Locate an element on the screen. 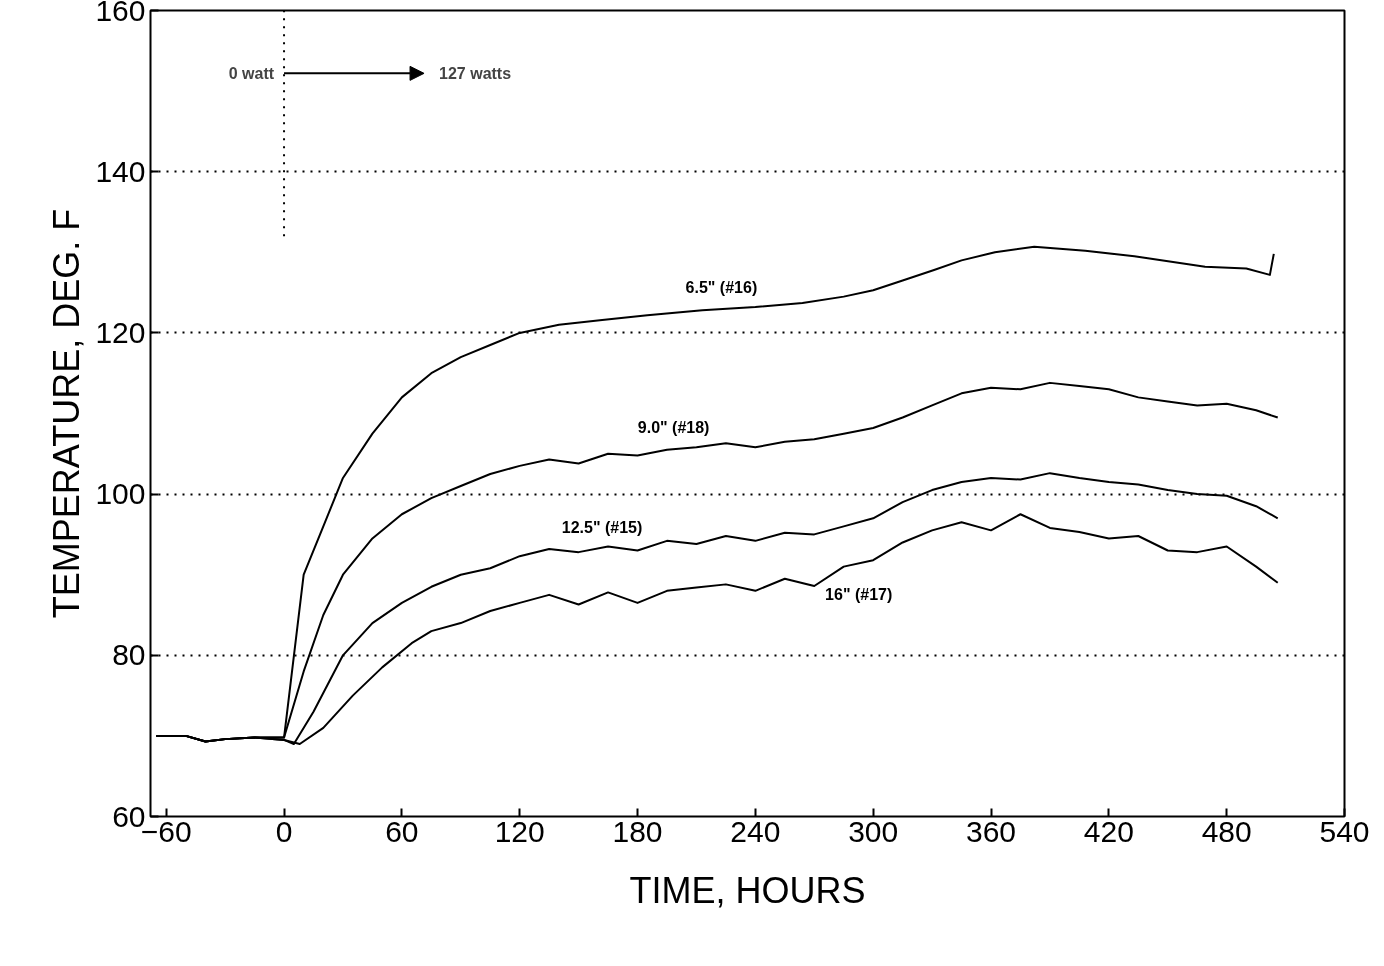 The image size is (1384, 966). annotation: 127 watts is located at coordinates (475, 73).